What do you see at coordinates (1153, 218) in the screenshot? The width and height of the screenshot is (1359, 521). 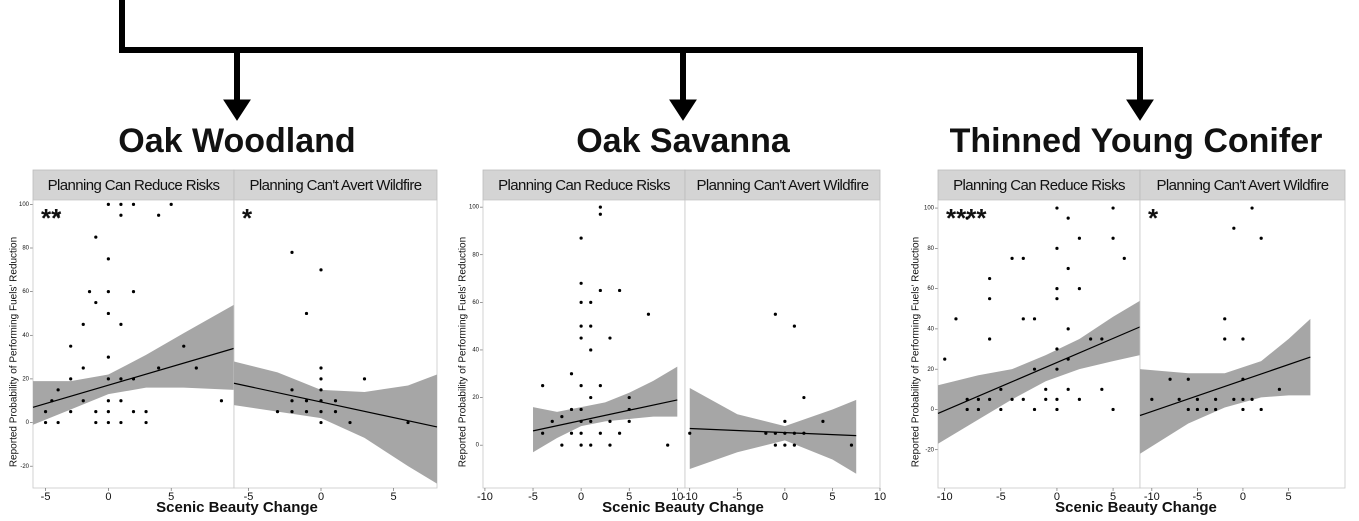 I see `significance-annotation: *` at bounding box center [1153, 218].